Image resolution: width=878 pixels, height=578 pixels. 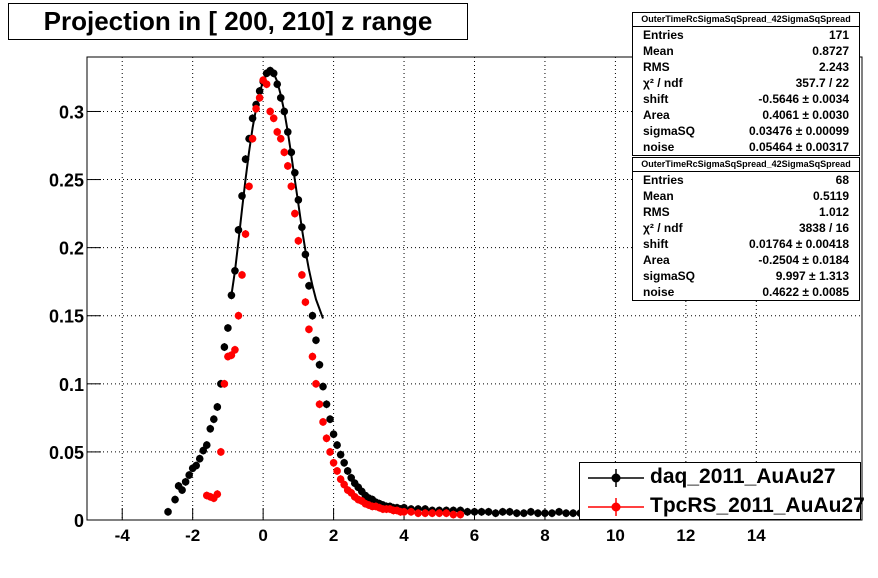 What do you see at coordinates (798, 147) in the screenshot?
I see `stats-value: 0.05464 ± 0.00317` at bounding box center [798, 147].